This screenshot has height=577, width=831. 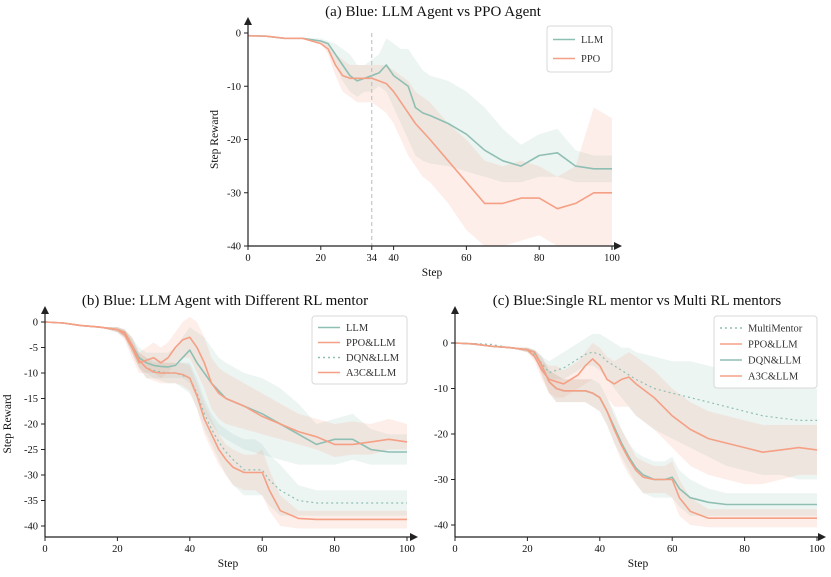 I want to click on x-tick-label: 34, so click(x=372, y=258).